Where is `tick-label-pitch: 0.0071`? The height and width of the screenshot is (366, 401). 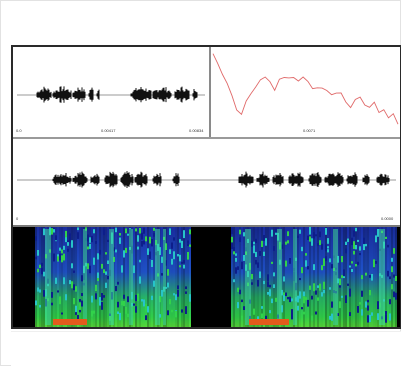
tick-label-pitch: 0.0071 is located at coordinates (309, 130).